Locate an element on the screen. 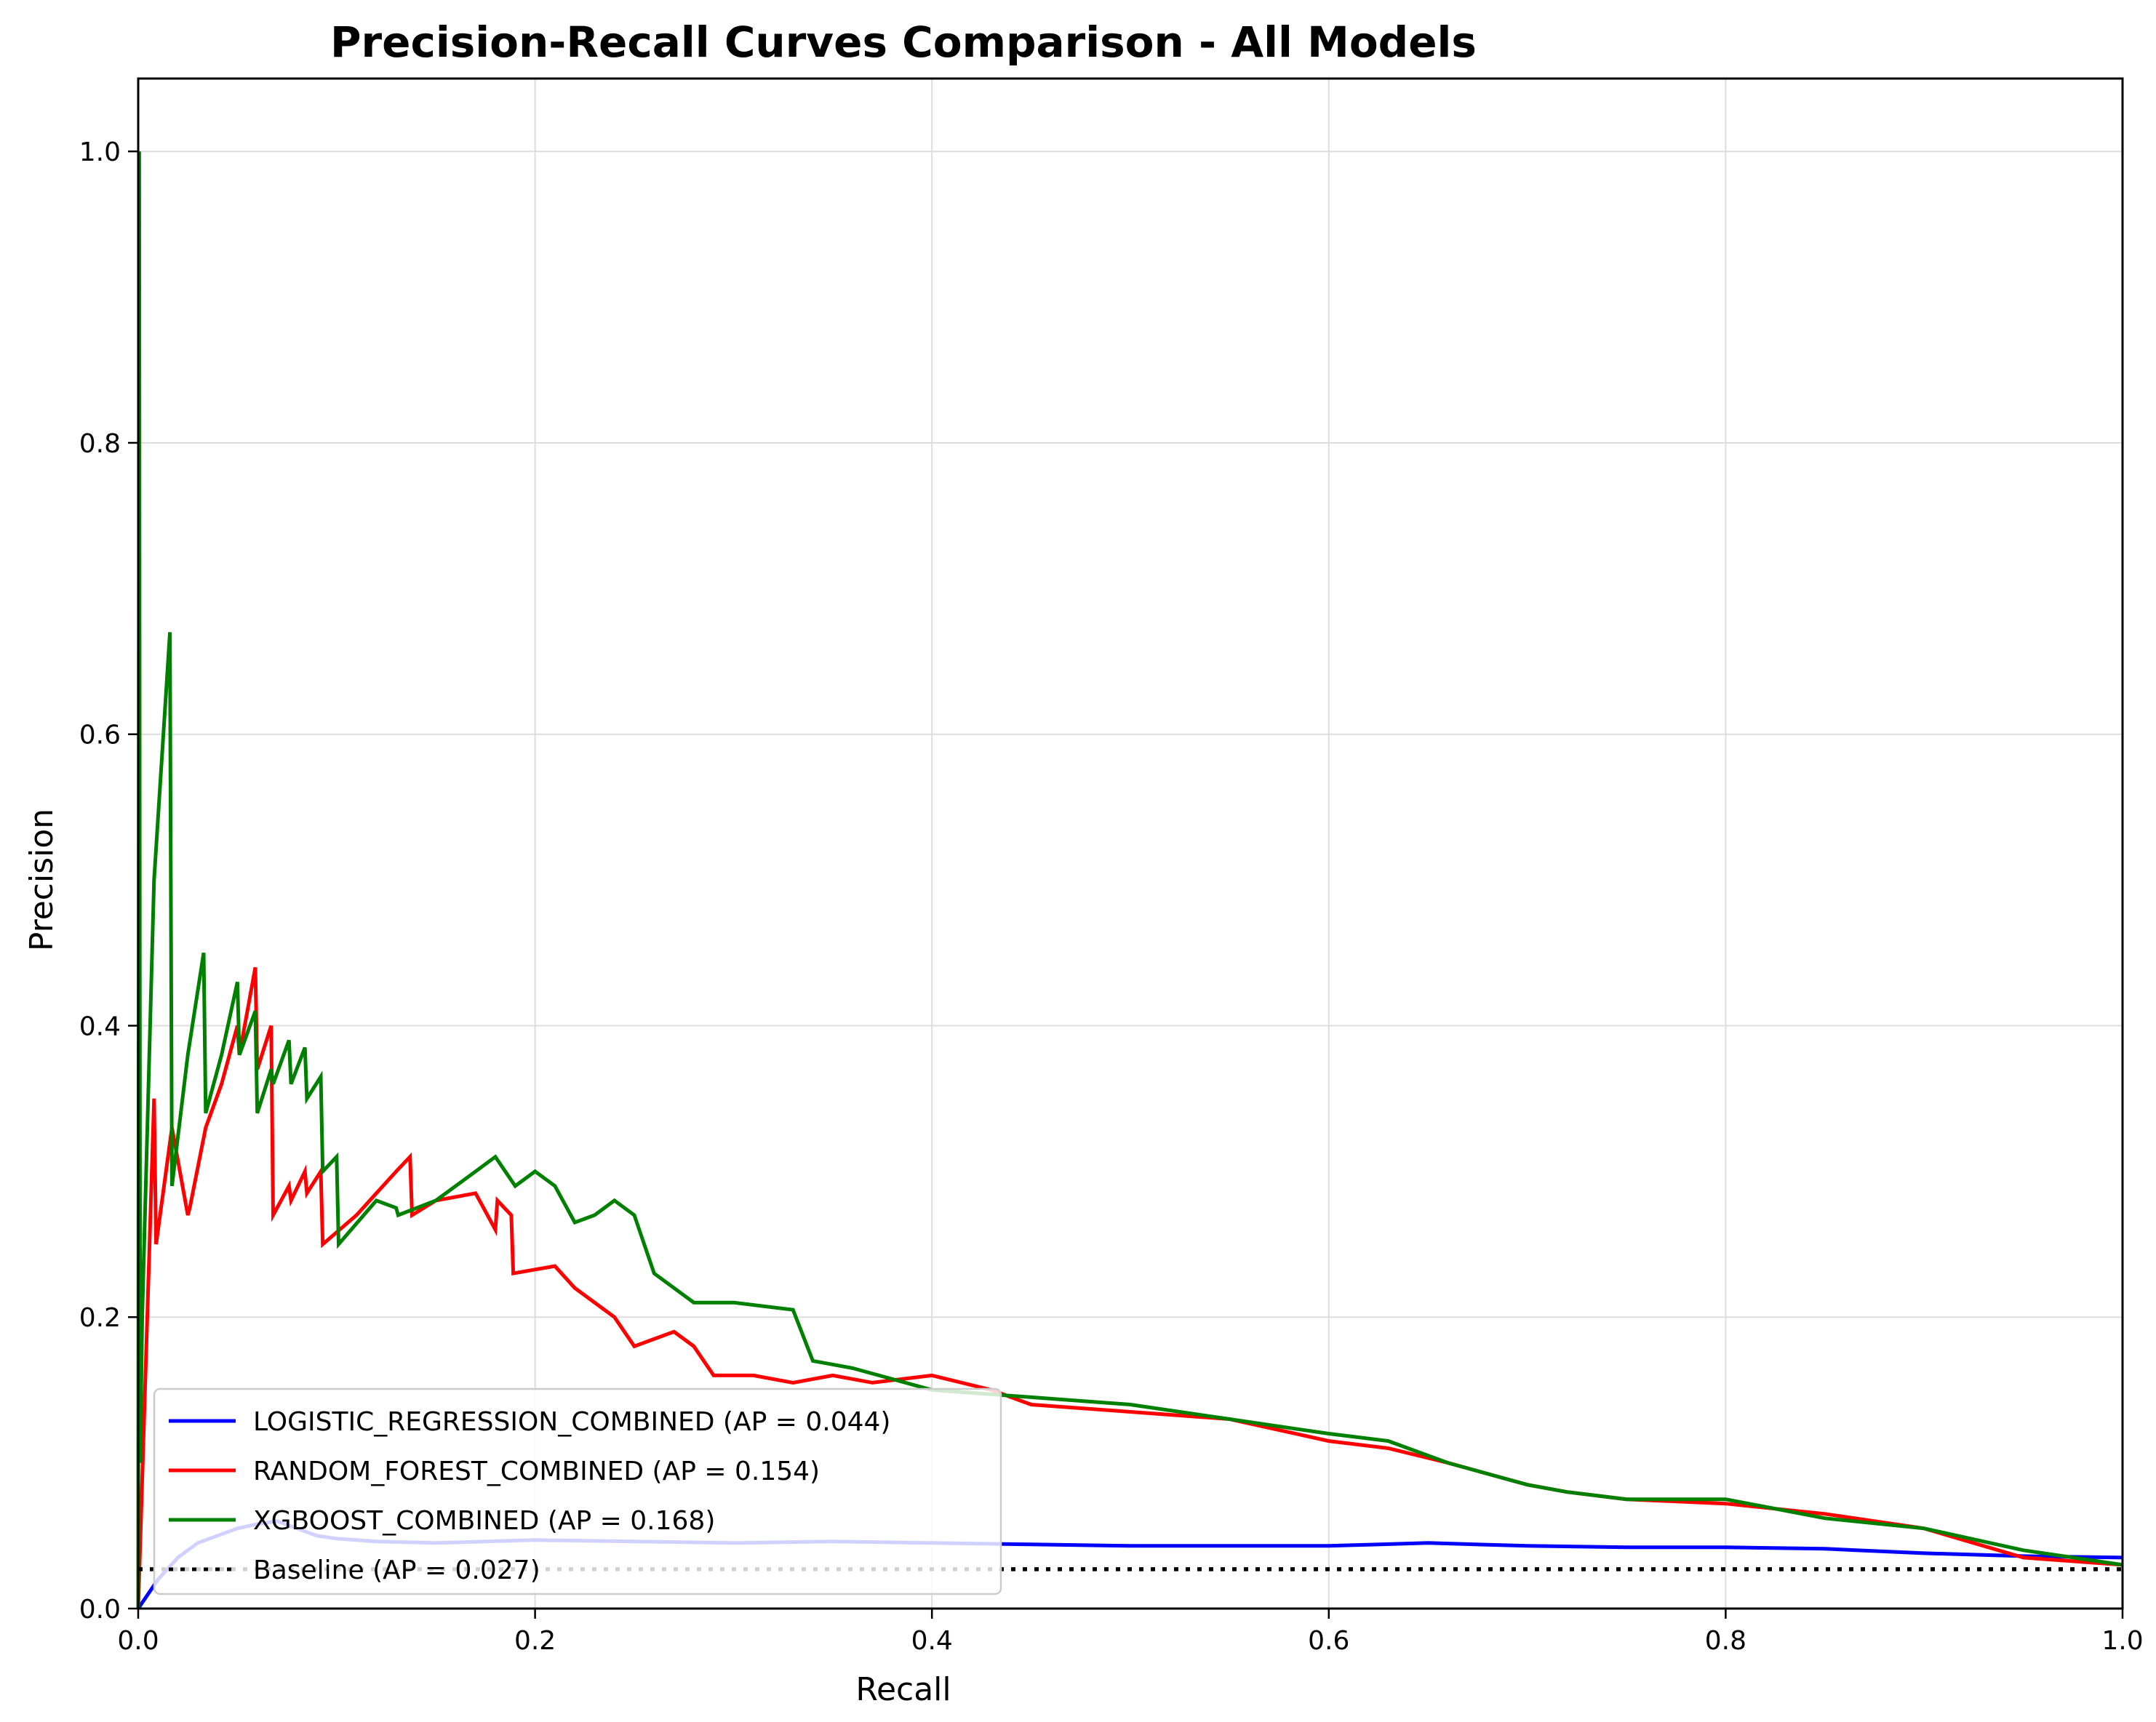  x-axis-label: Recall is located at coordinates (903, 1689).